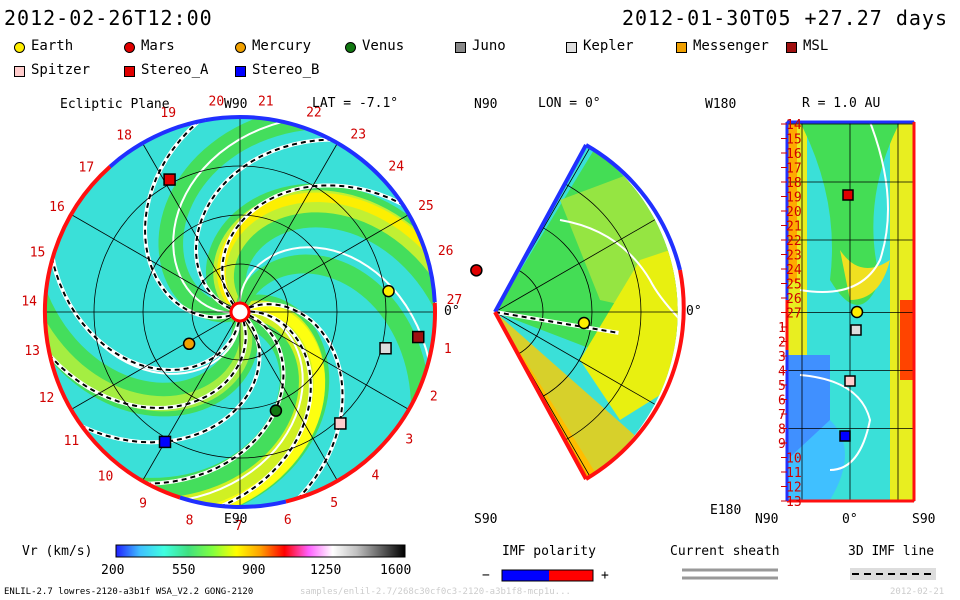  What do you see at coordinates (184, 570) in the screenshot?
I see `colorbar-tick-550: 550` at bounding box center [184, 570].